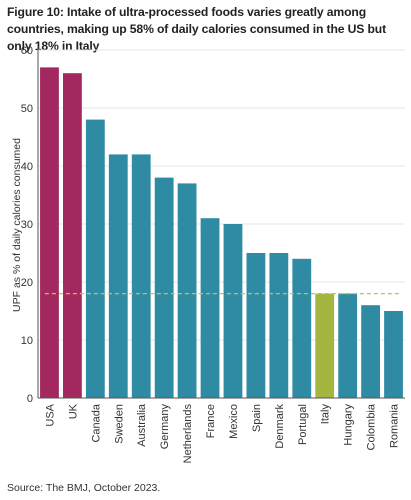 The height and width of the screenshot is (500, 411). Describe the element at coordinates (164, 287) in the screenshot. I see `bar-germany` at that location.